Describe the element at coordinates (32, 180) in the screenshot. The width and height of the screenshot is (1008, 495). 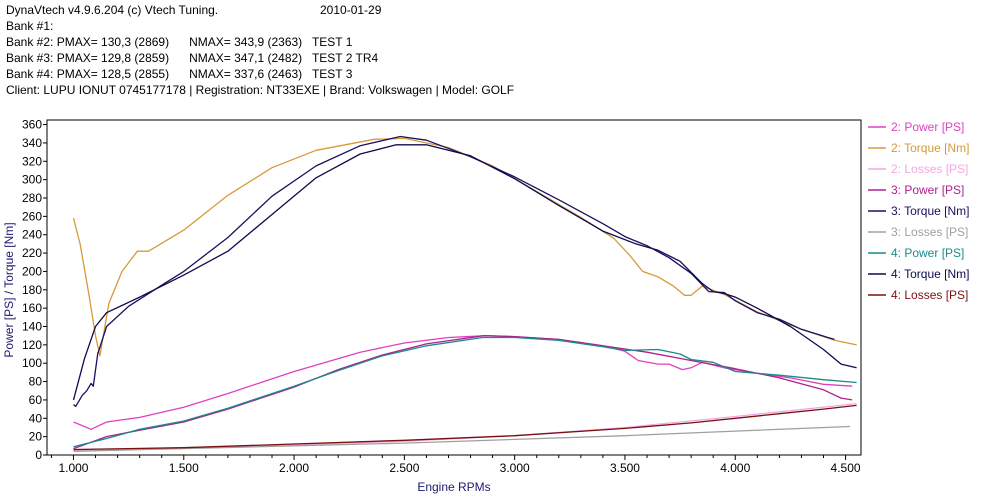
I see `y-tick-label: 300` at that location.